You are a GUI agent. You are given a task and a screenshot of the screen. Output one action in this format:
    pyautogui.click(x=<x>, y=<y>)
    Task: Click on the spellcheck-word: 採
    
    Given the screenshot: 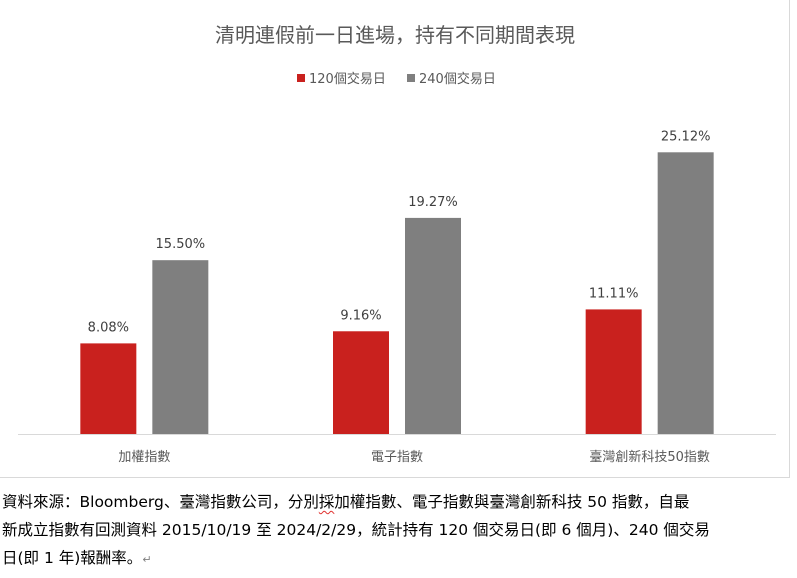 What is the action you would take?
    pyautogui.click(x=326, y=502)
    